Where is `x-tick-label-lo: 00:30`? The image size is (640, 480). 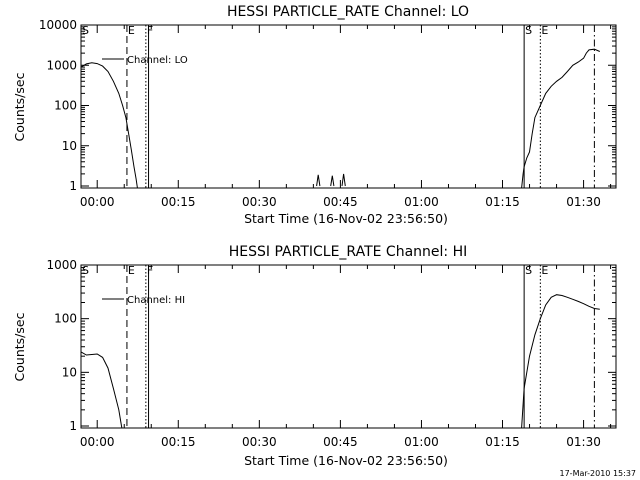 x-tick-label-lo: 00:30 is located at coordinates (259, 202).